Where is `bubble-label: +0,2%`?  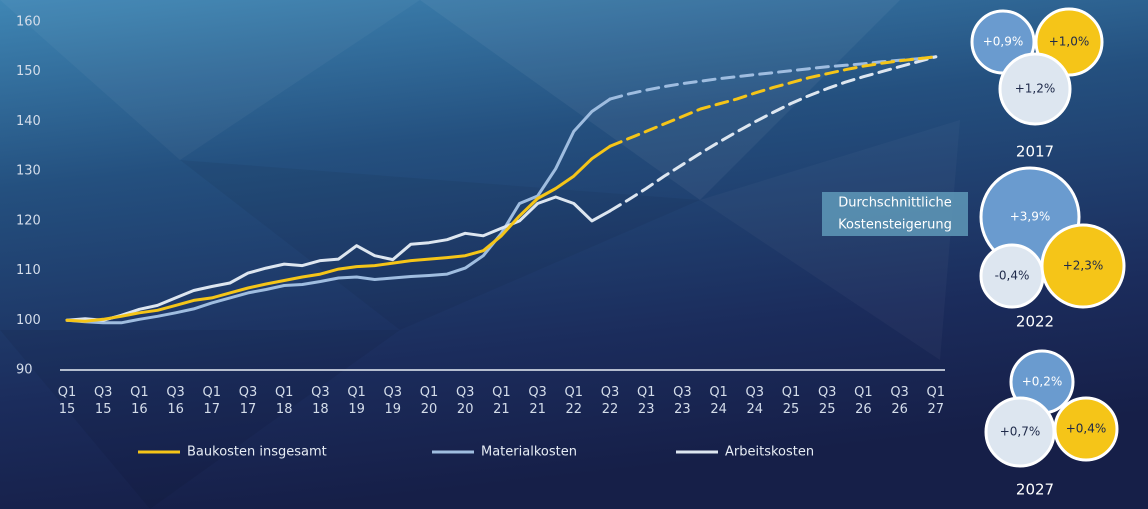
bubble-label: +0,2% is located at coordinates (1042, 382).